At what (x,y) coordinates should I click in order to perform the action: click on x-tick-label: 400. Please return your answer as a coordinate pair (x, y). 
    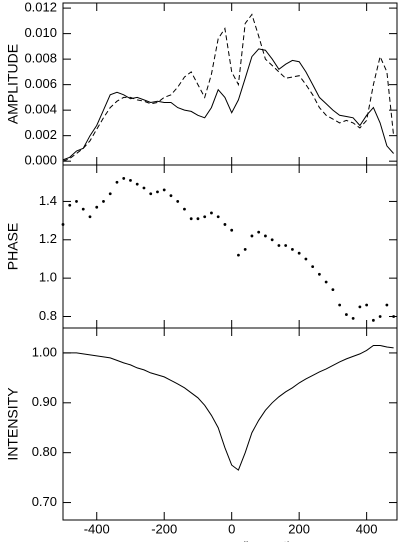
    Looking at the image, I should click on (367, 528).